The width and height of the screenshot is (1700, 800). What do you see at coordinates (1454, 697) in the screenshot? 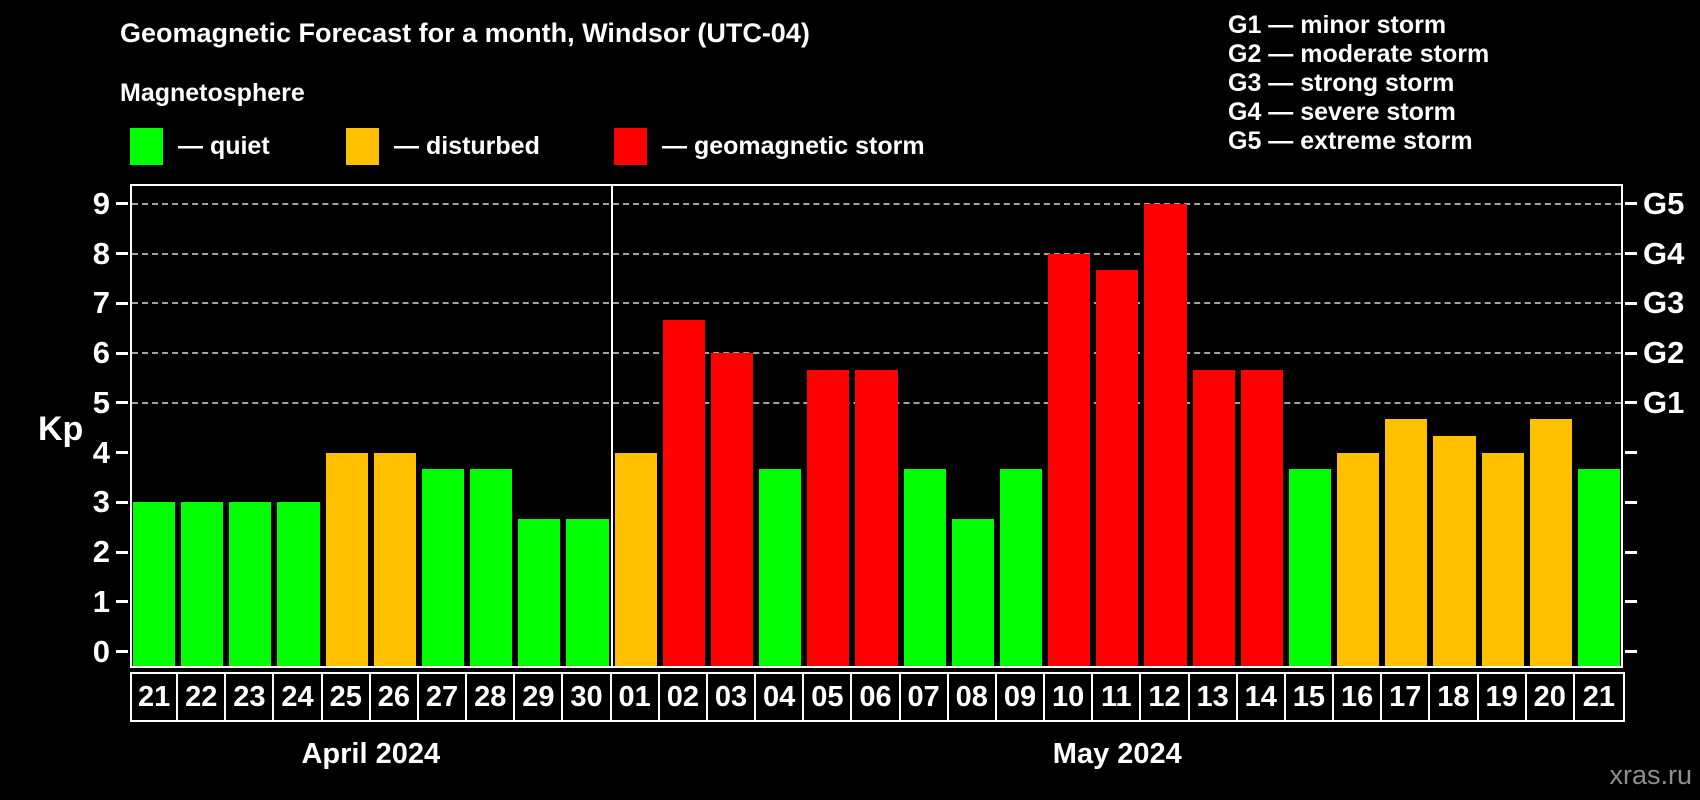
I see `day-cell-may-18: 18` at bounding box center [1454, 697].